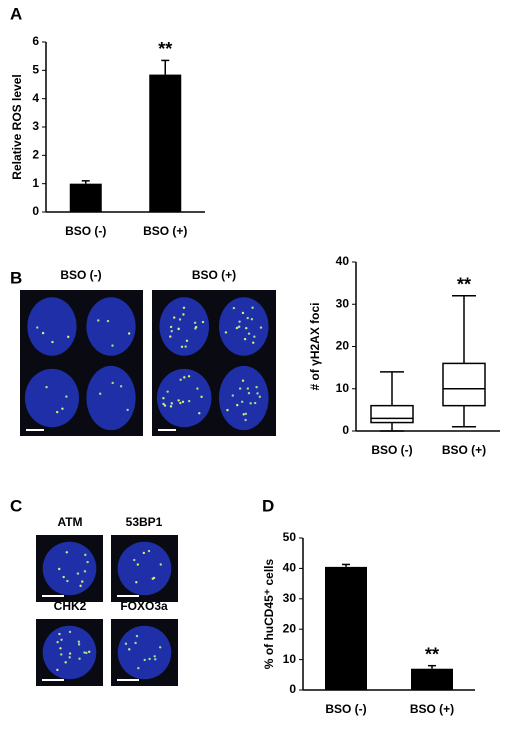 The image size is (520, 736). I want to click on y-axis-label: # of γH2AX foci, so click(315, 346).